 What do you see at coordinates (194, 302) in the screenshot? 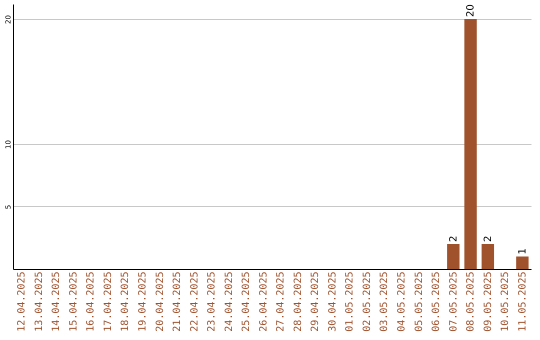
I see `x-tick-label: 22.04.2025` at bounding box center [194, 302].